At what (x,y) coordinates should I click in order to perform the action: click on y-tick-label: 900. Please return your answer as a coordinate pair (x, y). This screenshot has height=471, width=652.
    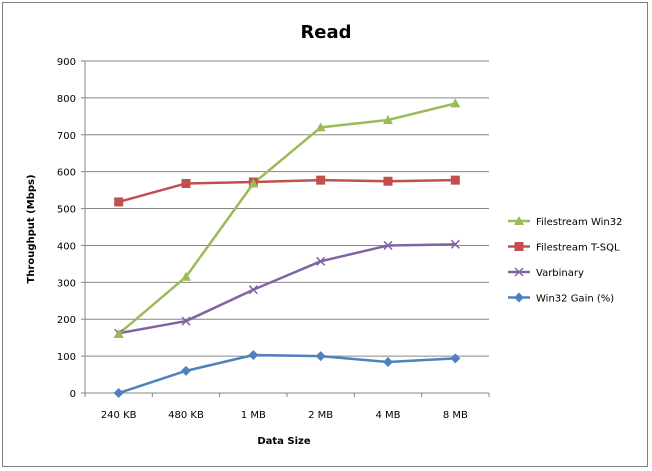
    Looking at the image, I should click on (66, 62).